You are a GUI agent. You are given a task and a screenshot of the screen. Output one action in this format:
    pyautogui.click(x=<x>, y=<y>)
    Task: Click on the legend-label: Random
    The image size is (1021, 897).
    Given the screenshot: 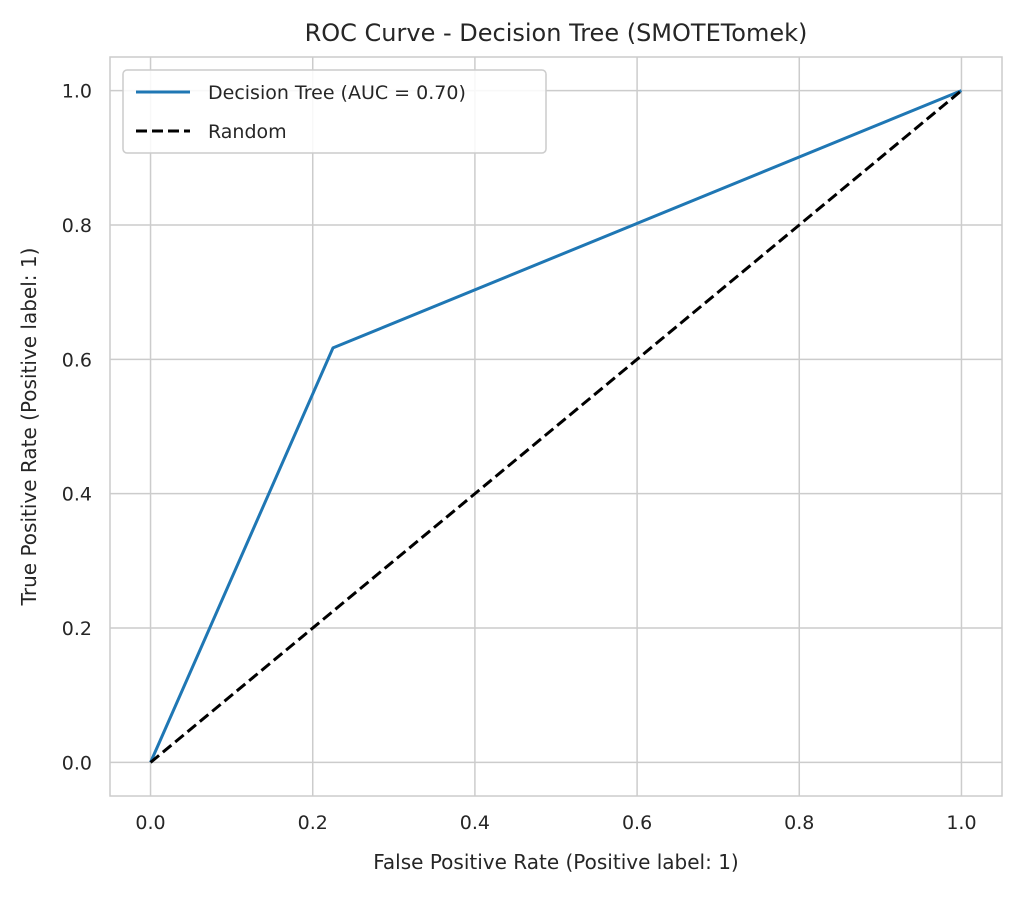 What is the action you would take?
    pyautogui.click(x=247, y=132)
    